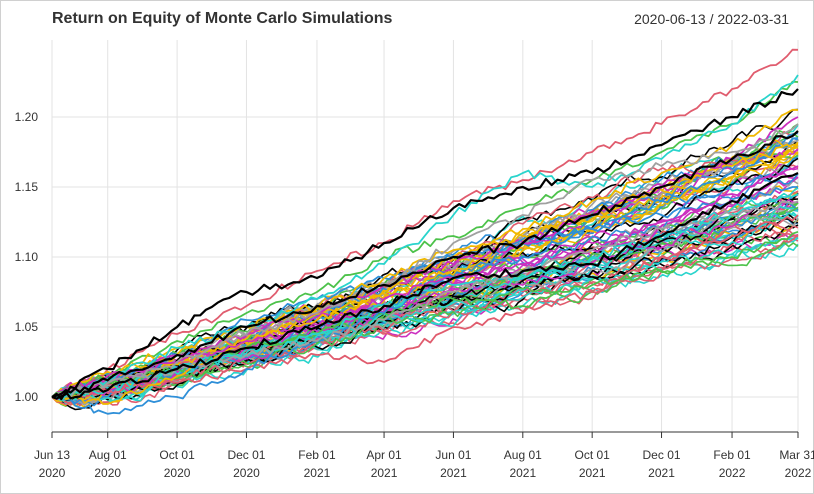 The height and width of the screenshot is (494, 814). I want to click on y-tick-label: 1.00, so click(27, 397).